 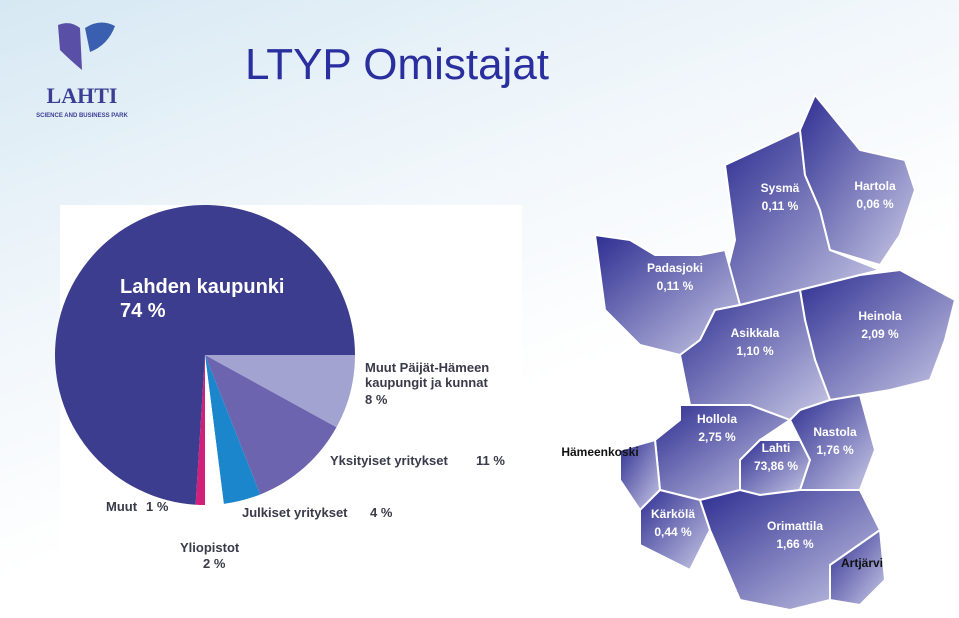 What do you see at coordinates (202, 287) in the screenshot?
I see `slice-label: Lahden kaupunki` at bounding box center [202, 287].